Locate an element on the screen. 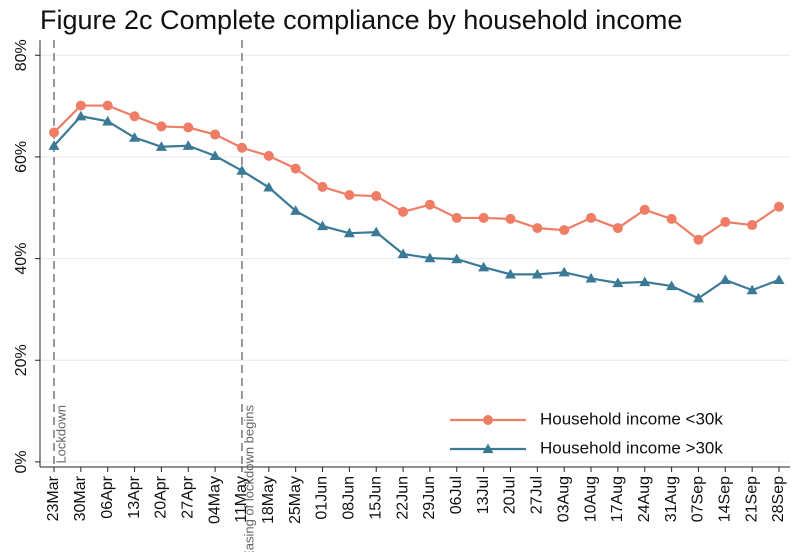  x-tick-label: 06Jul is located at coordinates (456, 495).